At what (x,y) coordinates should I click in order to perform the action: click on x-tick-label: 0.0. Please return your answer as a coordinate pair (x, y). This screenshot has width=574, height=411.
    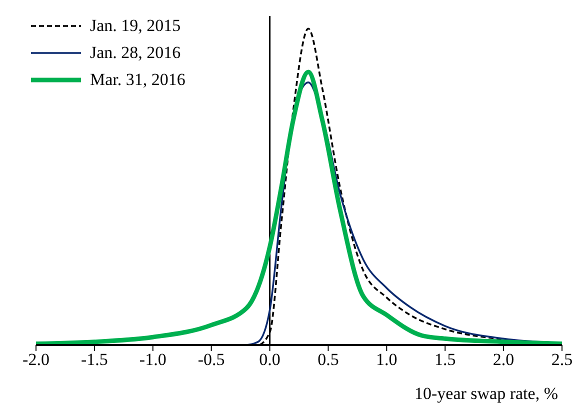
    Looking at the image, I should click on (269, 360).